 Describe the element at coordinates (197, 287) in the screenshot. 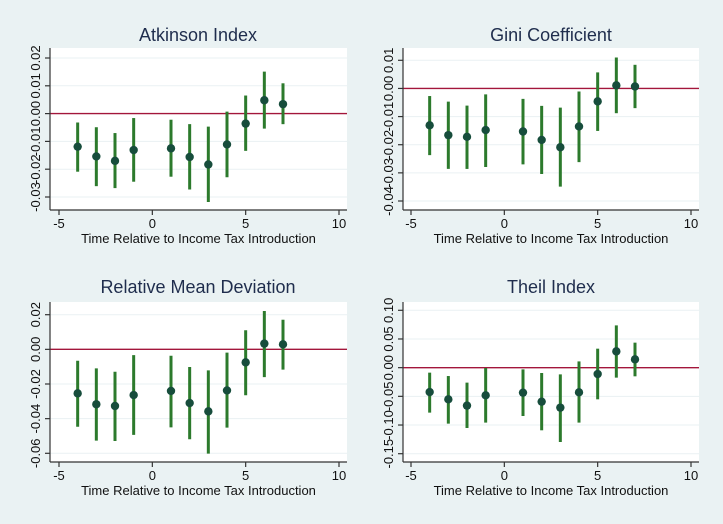

I see `panel-title: Relative Mean Deviation` at that location.